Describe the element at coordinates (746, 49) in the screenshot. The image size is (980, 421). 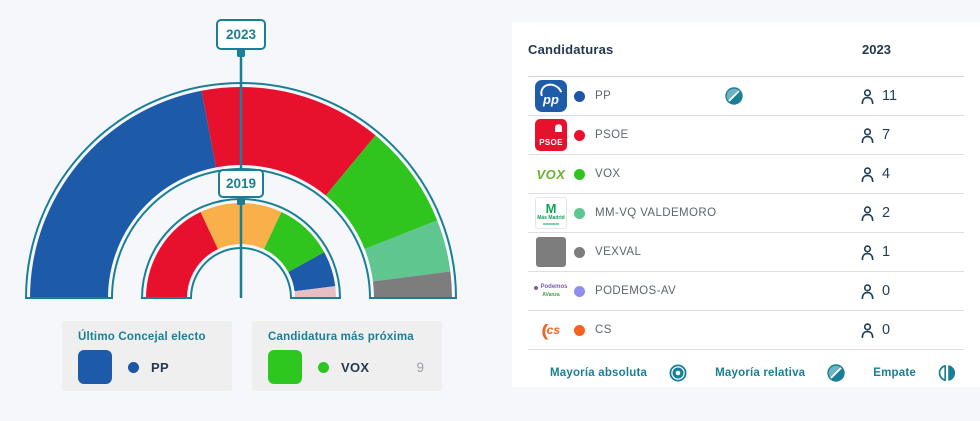
I see `table-header: Candidaturas 2023` at that location.